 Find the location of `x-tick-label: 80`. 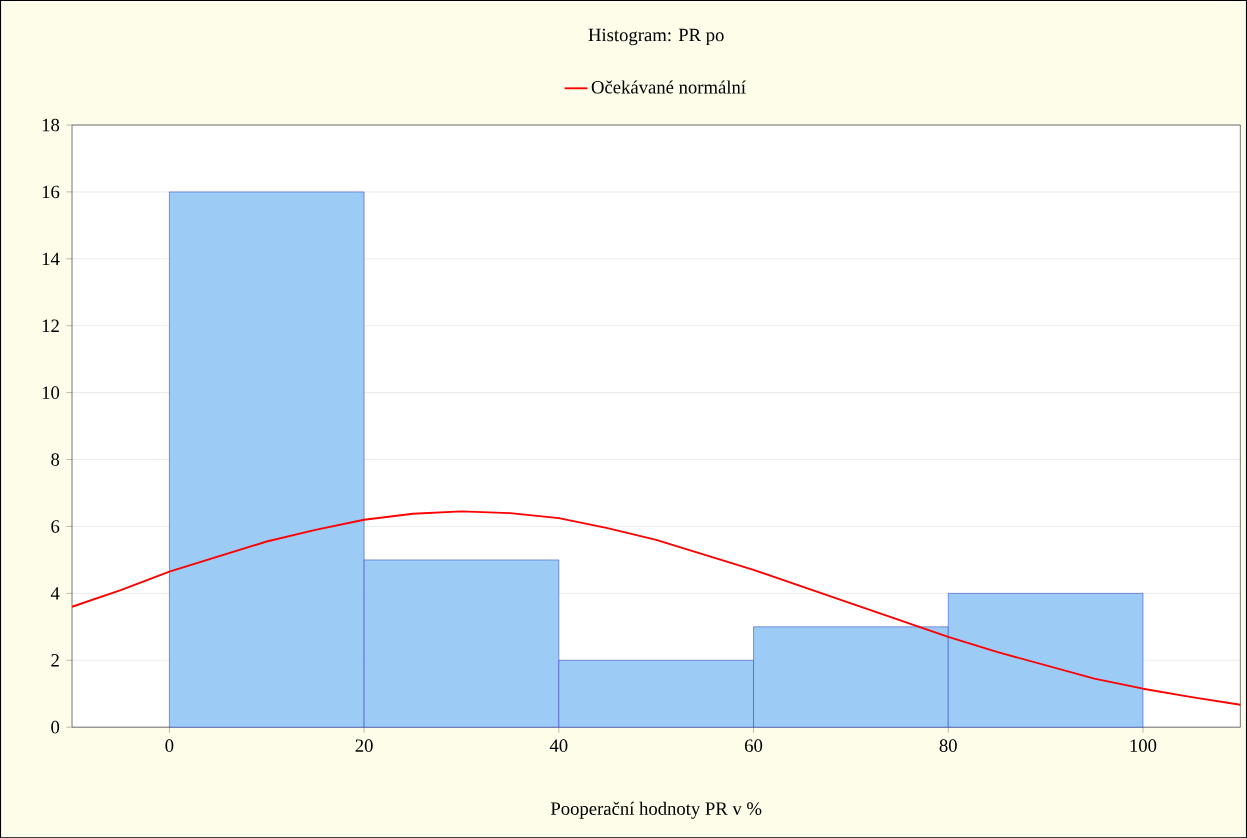

x-tick-label: 80 is located at coordinates (948, 745).